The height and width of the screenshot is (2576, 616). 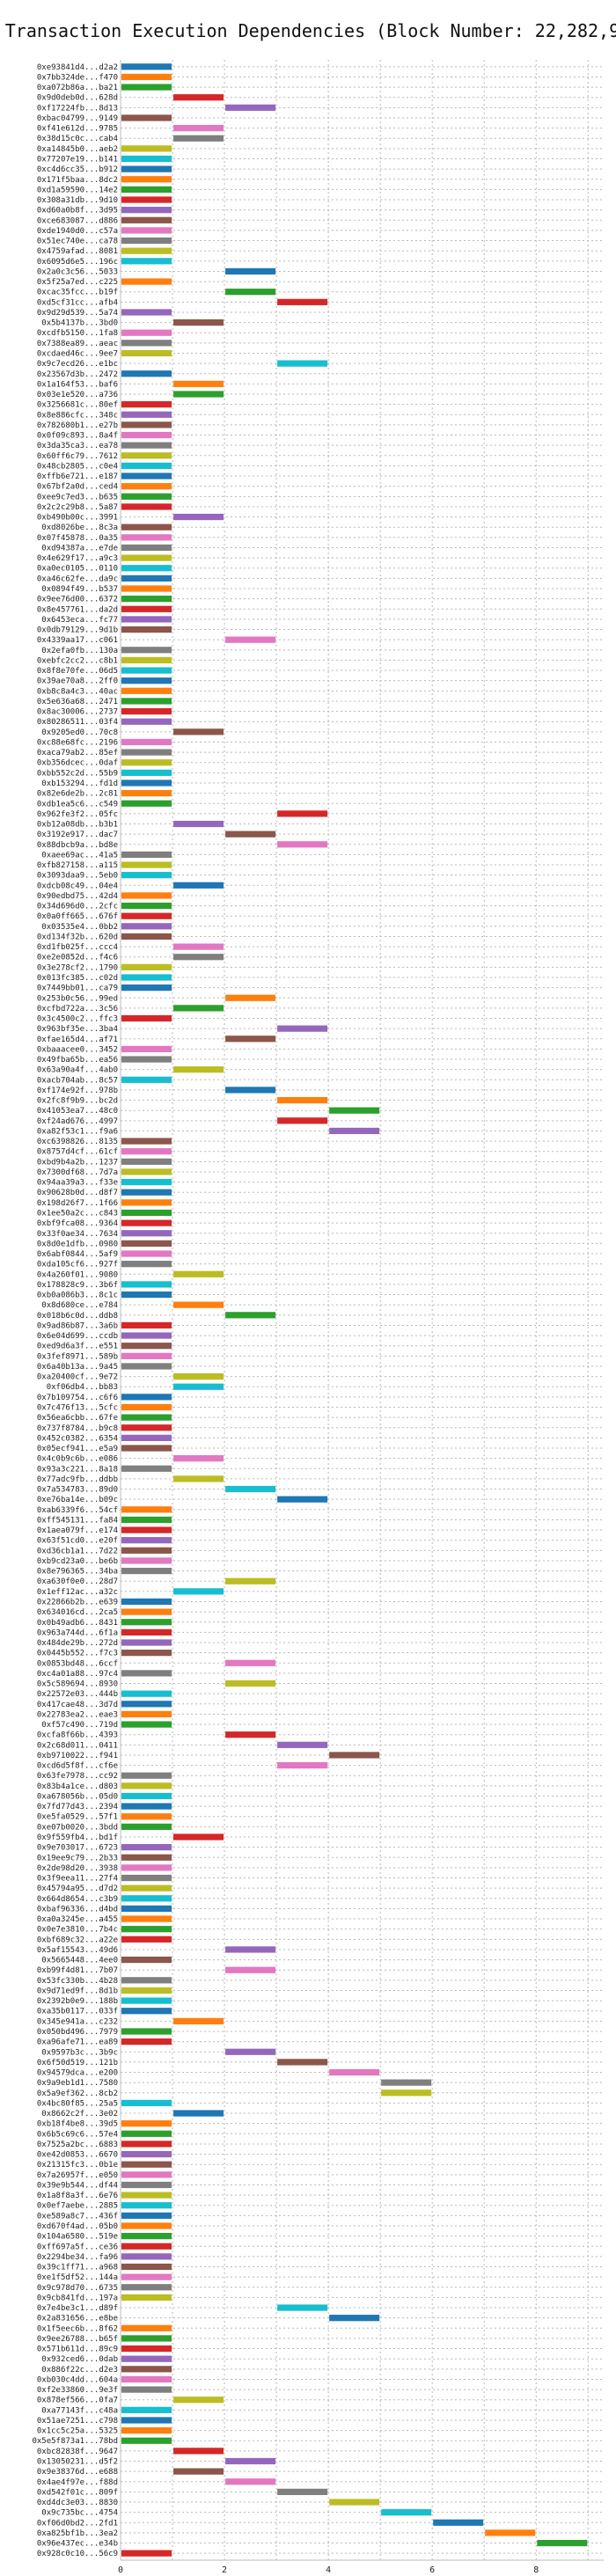 I want to click on y-tick-label: 0xbaaacee0...3452, so click(x=78, y=1049).